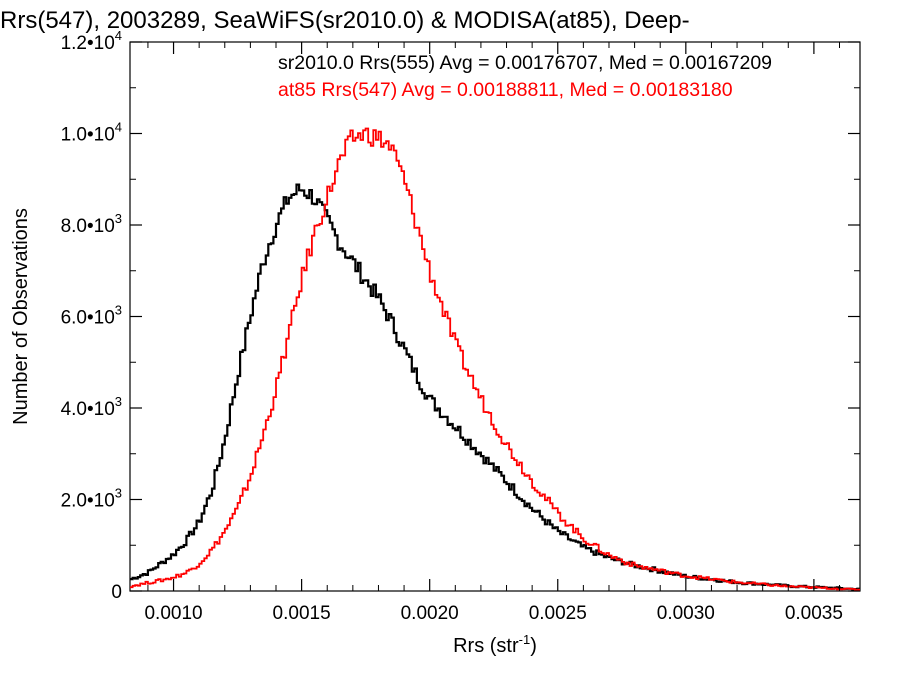 The height and width of the screenshot is (675, 900). What do you see at coordinates (91, 133) in the screenshot?
I see `y-tick-label: 1.0•104` at bounding box center [91, 133].